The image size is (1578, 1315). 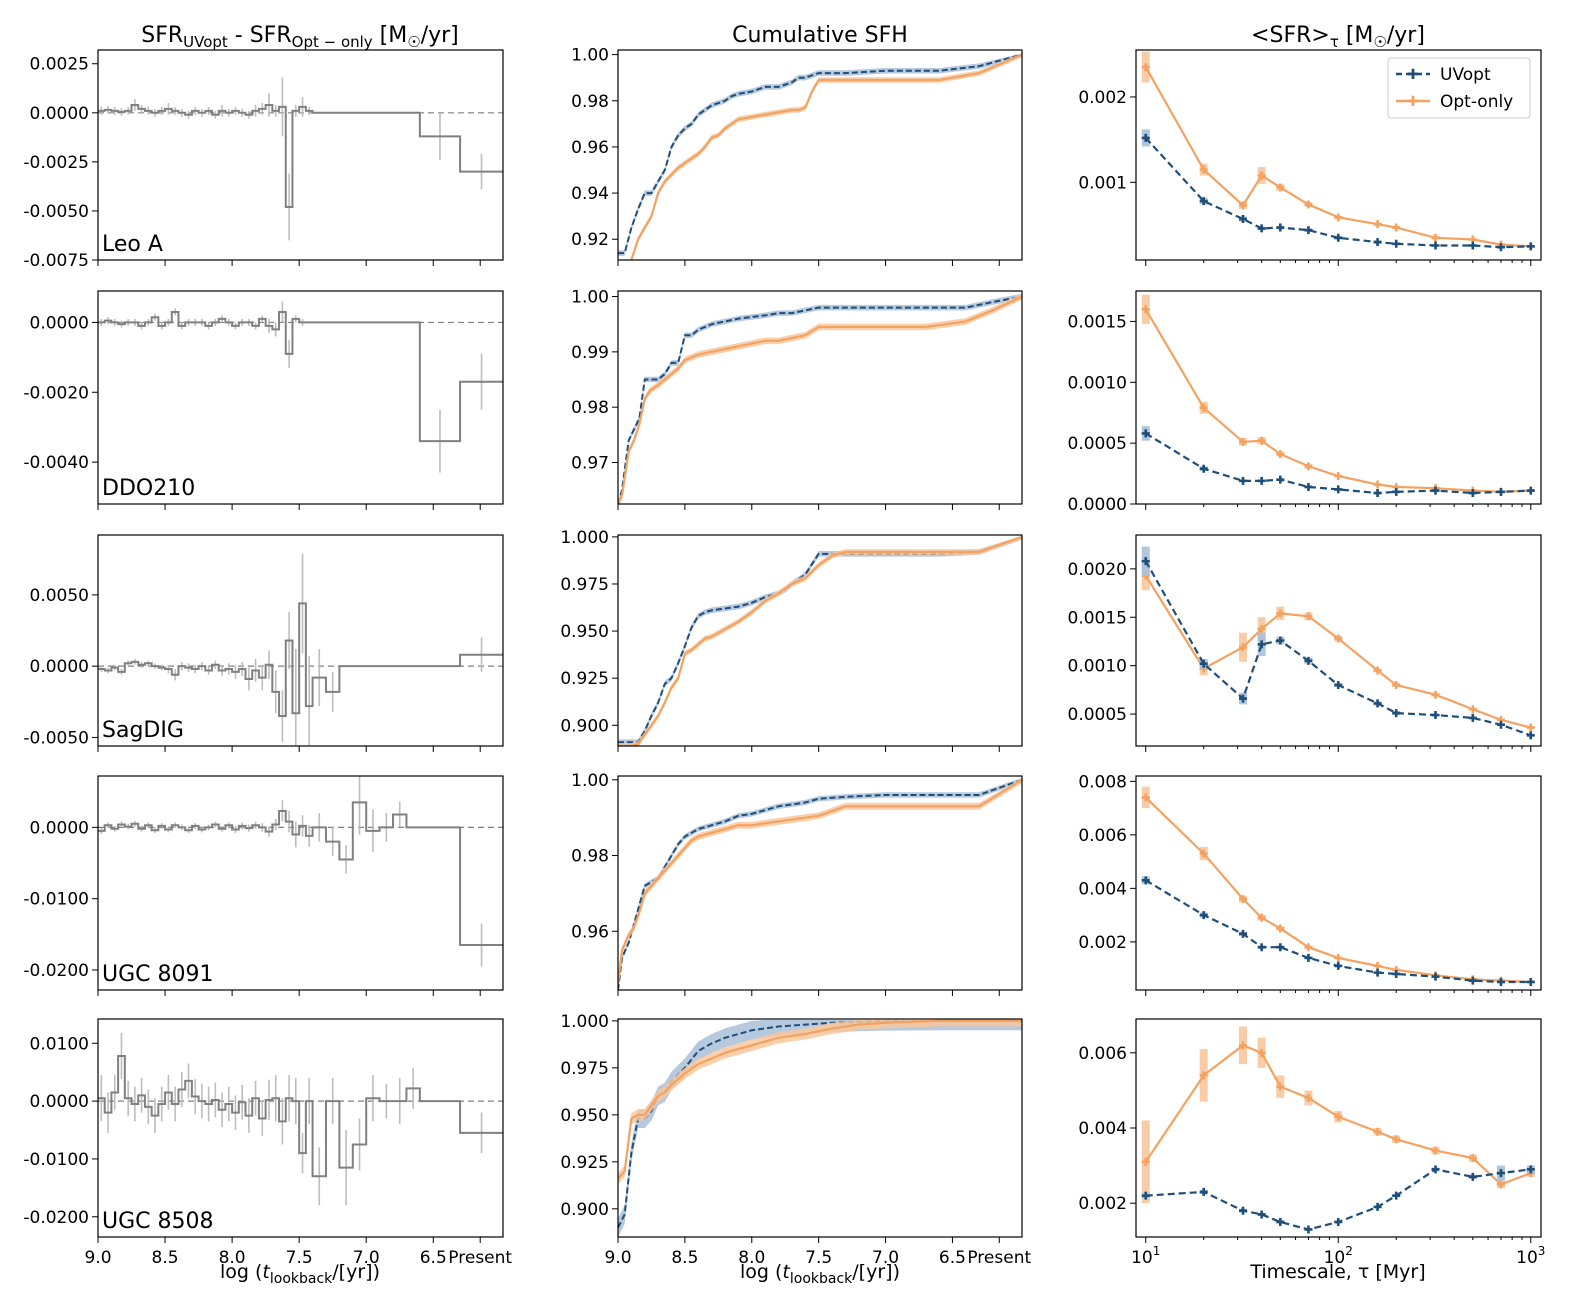 What do you see at coordinates (299, 1258) in the screenshot?
I see `x-tick-label: 7.5` at bounding box center [299, 1258].